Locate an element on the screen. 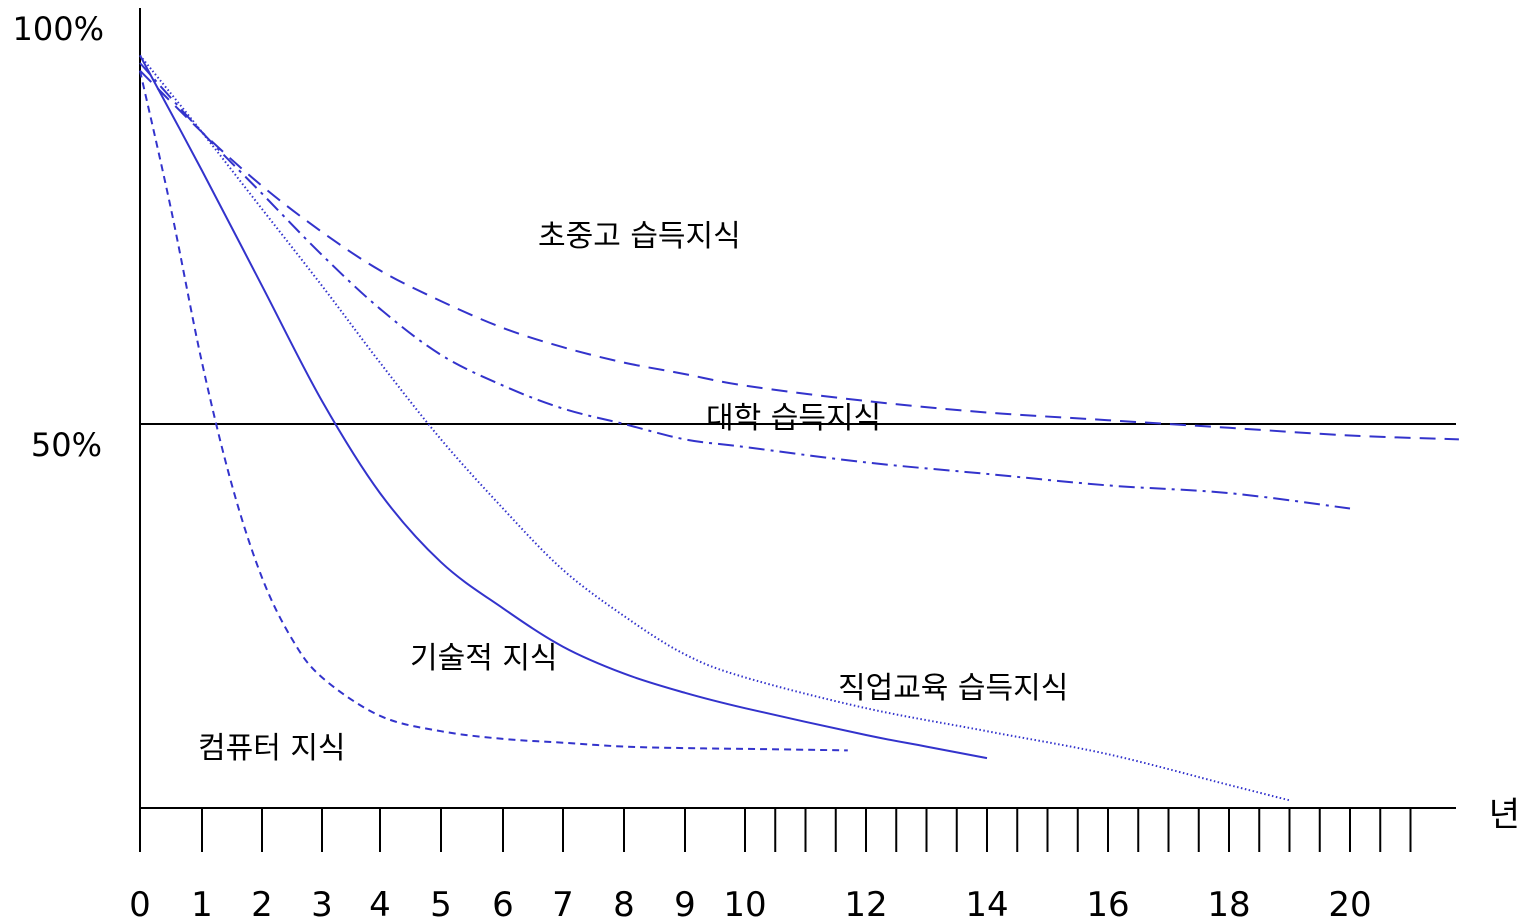  x-tick-label: 6 is located at coordinates (503, 904).